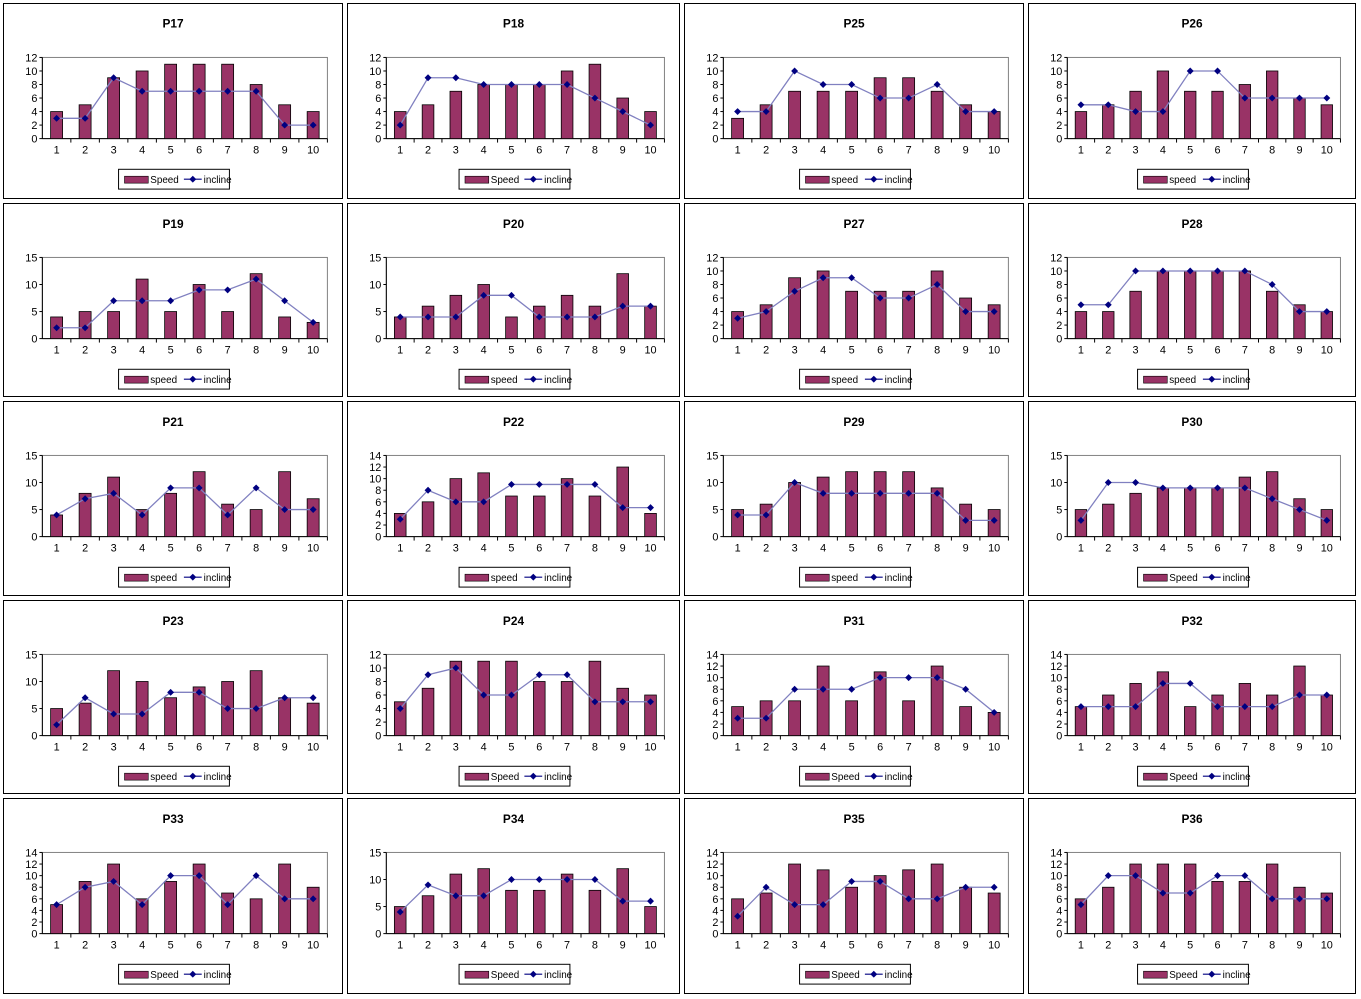 This screenshot has width=1361, height=999. What do you see at coordinates (164, 180) in the screenshot?
I see `legend-speed-label: Speed` at bounding box center [164, 180].